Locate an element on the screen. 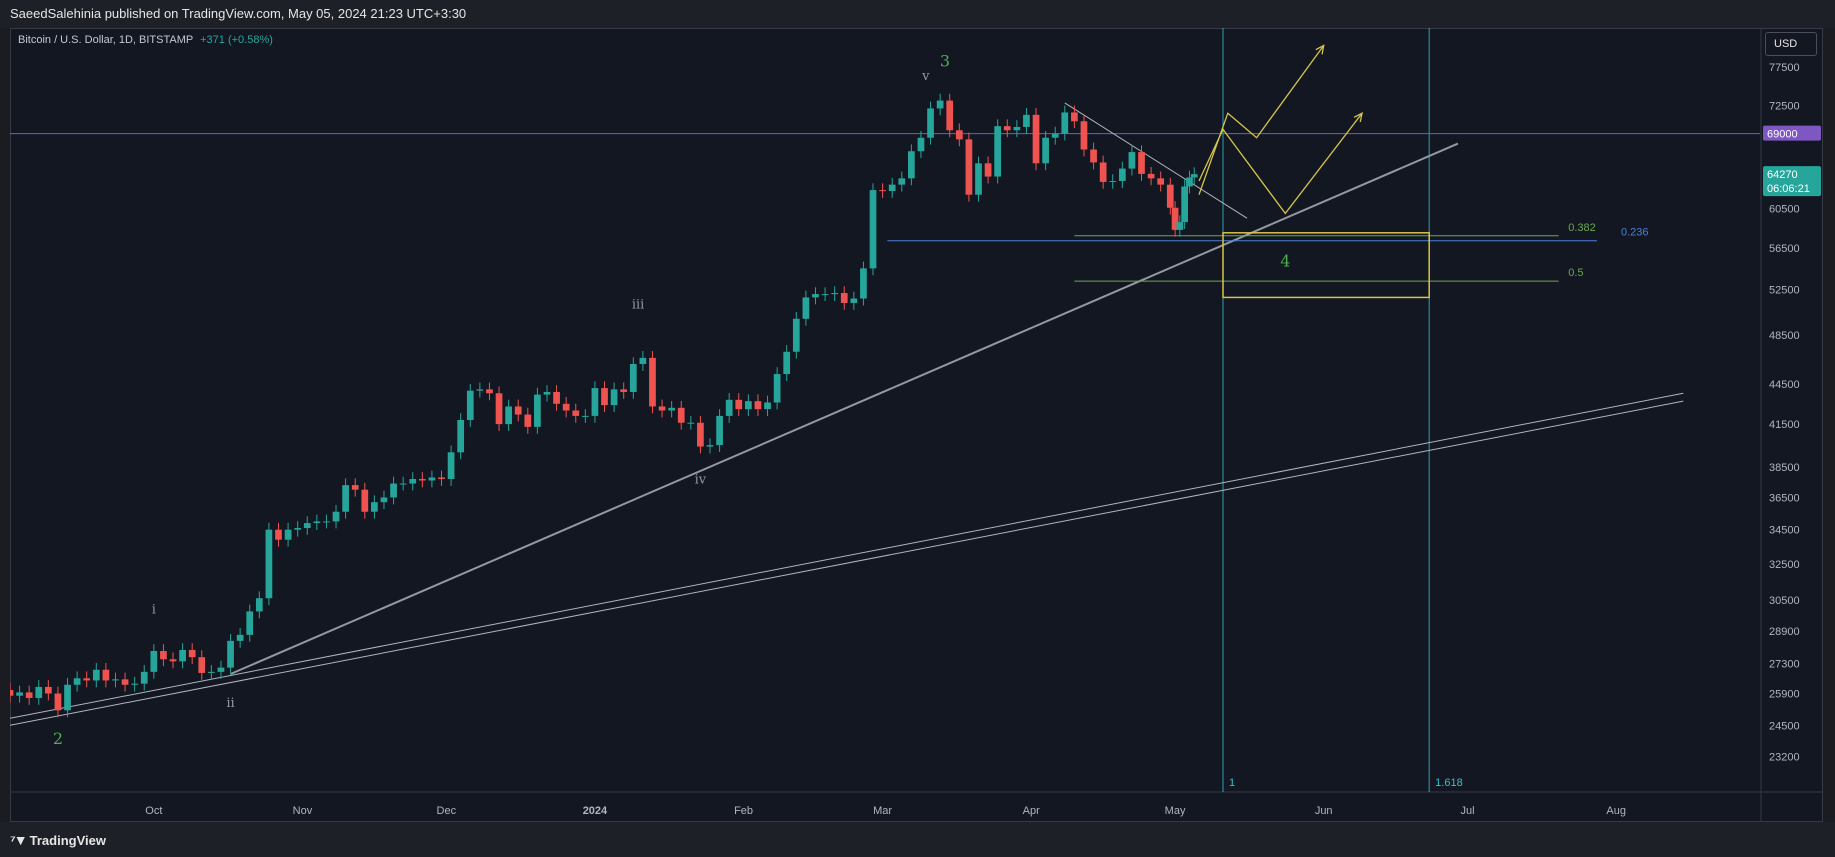 This screenshot has width=1835, height=857. y-tick-label: 41500 is located at coordinates (1784, 425).